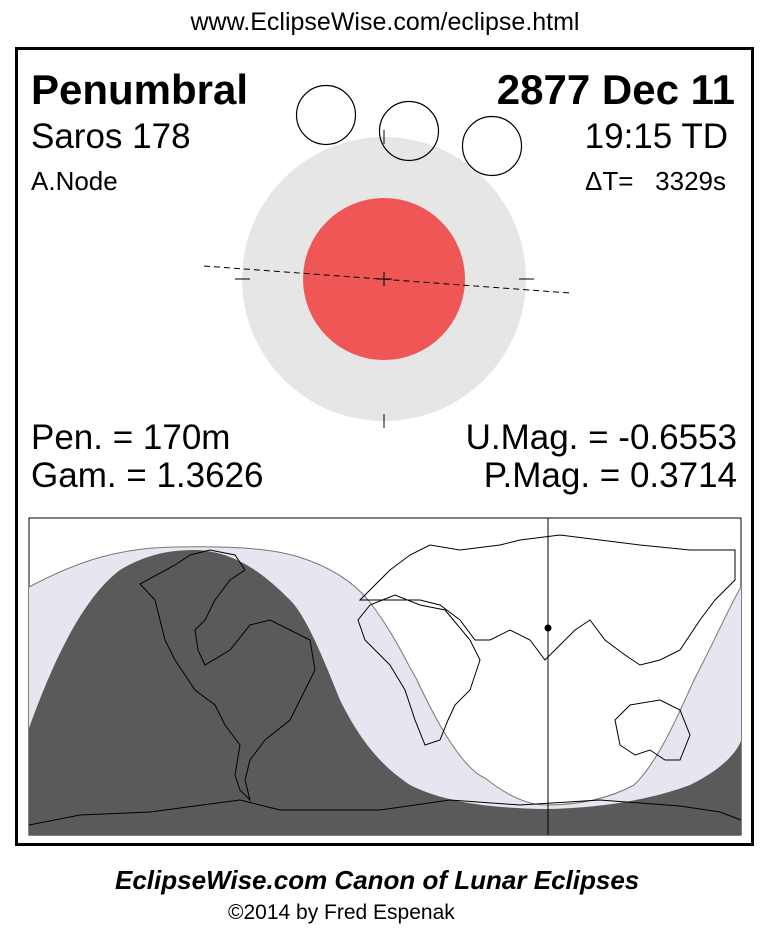 The image size is (770, 940). I want to click on footer-title: EclipseWise.com Canon of Lunar Eclipses, so click(377, 880).